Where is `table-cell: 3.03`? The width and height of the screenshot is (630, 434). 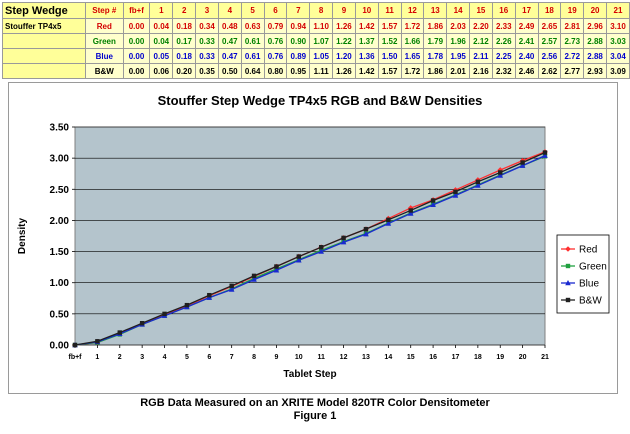 table-cell: 3.03 is located at coordinates (617, 41).